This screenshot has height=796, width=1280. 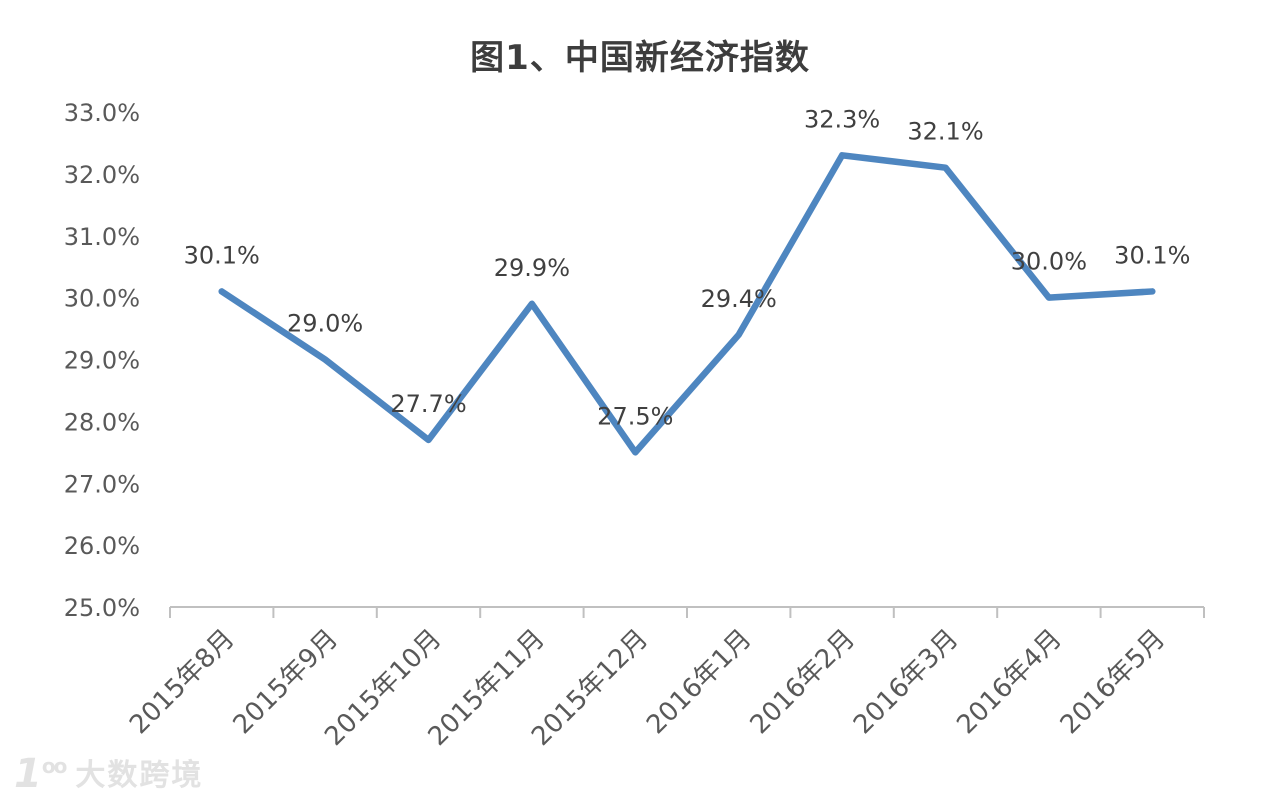 I want to click on watermark: 1 oo 大数跨境, so click(x=109, y=773).